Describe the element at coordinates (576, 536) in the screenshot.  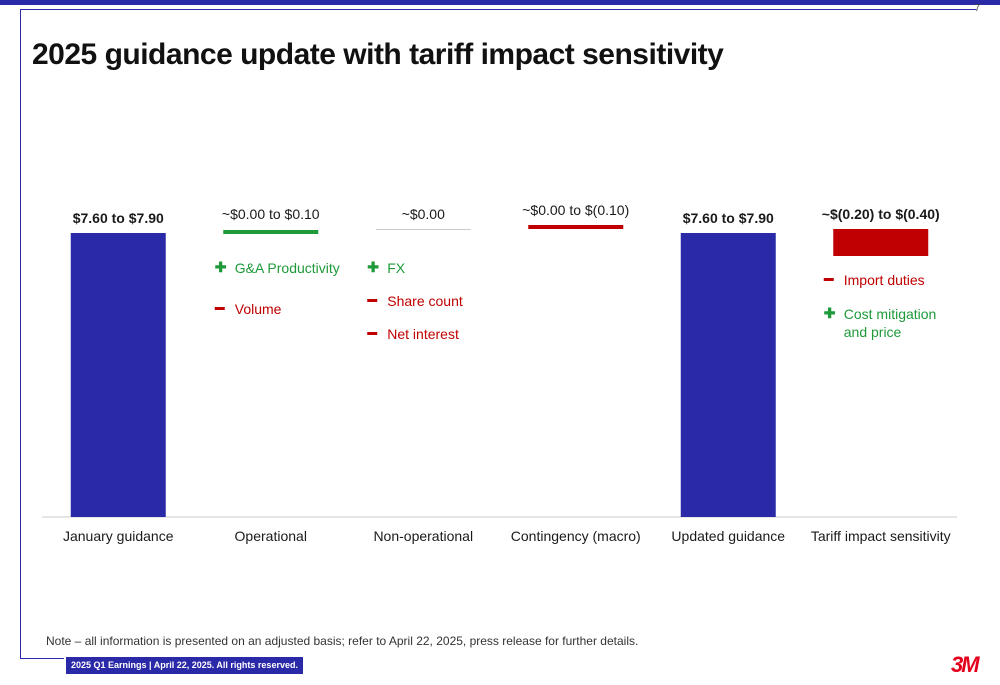
I see `category-label-contingency-macro: Contingency (macro)` at that location.